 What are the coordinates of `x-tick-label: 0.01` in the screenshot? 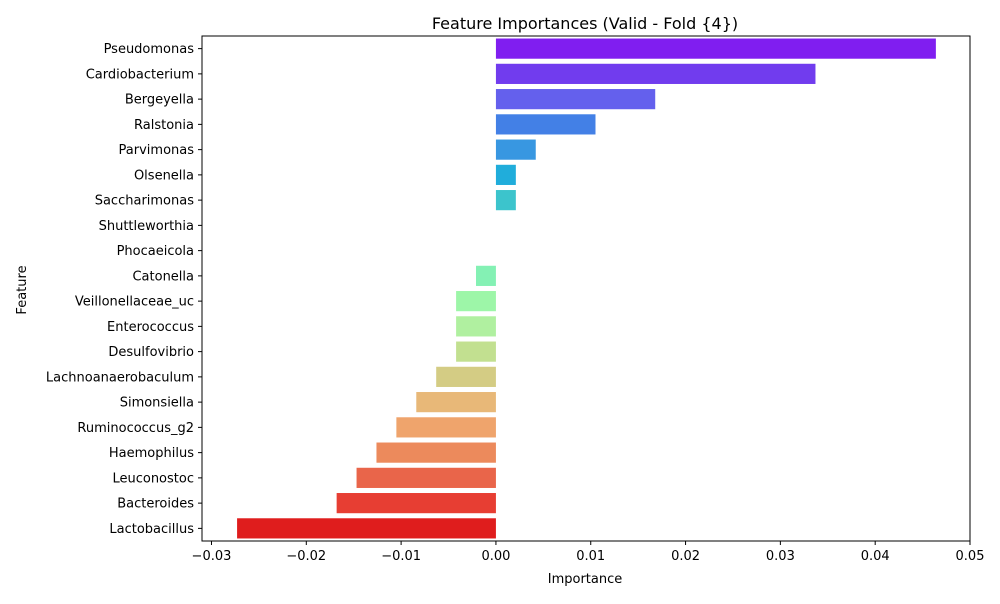 It's located at (590, 556).